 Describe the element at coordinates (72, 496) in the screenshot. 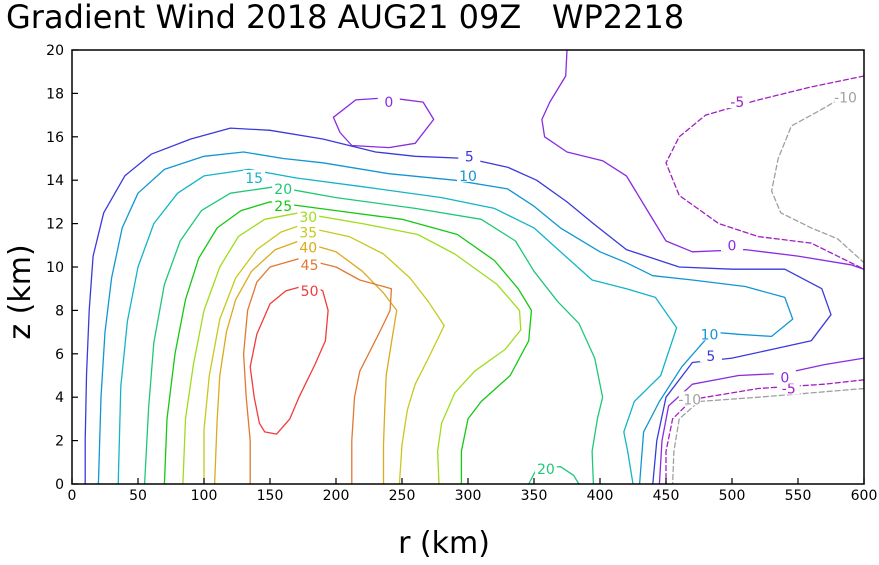

I see `x-tick-label-0: 0` at that location.